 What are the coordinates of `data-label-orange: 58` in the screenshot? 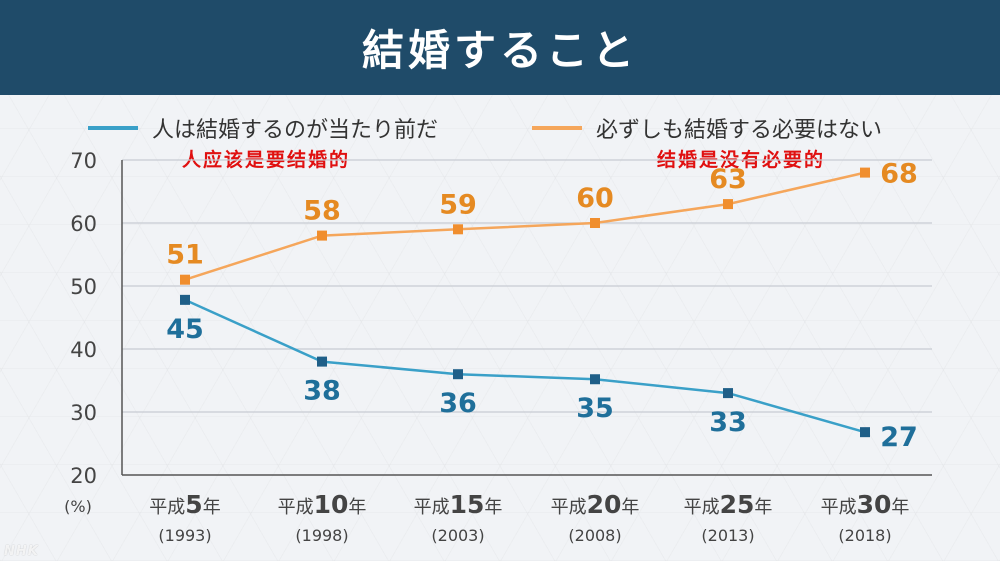 It's located at (322, 211).